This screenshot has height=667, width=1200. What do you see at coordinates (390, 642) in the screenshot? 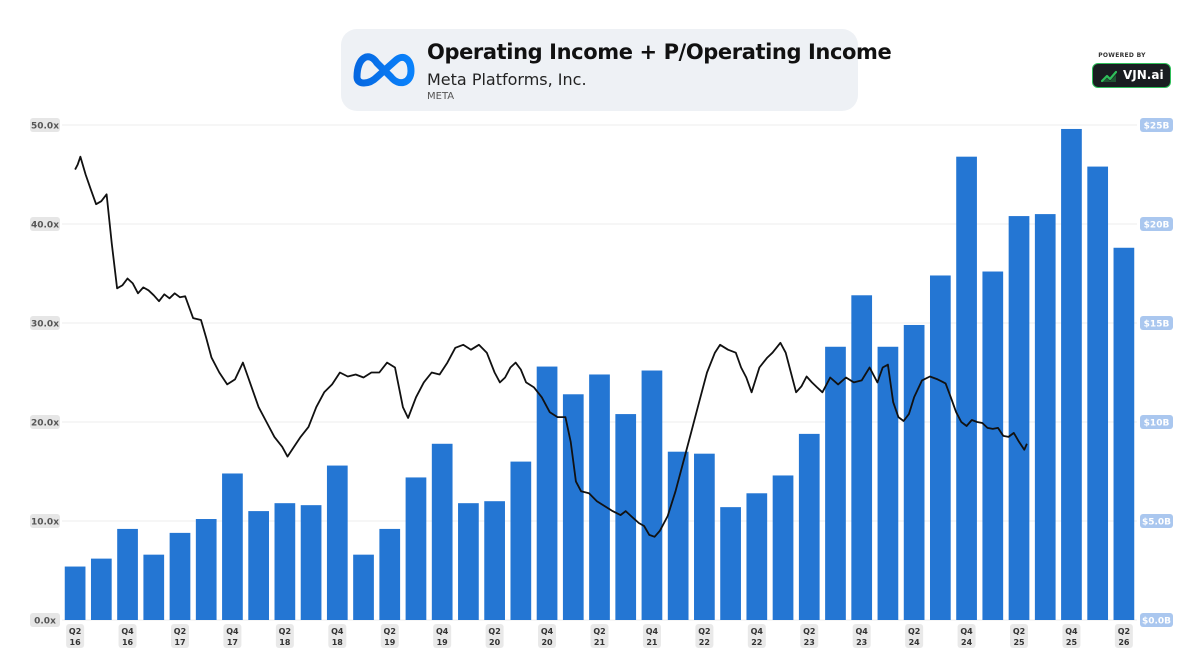
I see `x-tick-label-year: 19` at bounding box center [390, 642].